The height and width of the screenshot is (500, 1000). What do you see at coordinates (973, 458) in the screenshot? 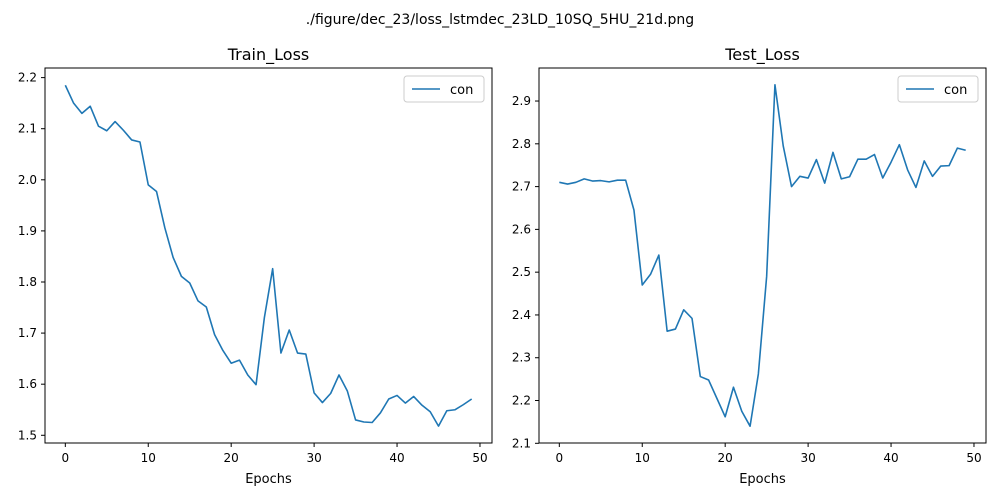
I see `test-loss-x-tick-label: 50` at bounding box center [973, 458].